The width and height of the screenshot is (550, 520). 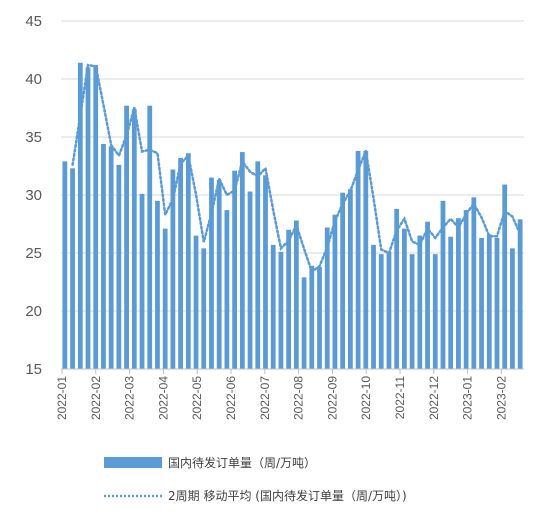 I want to click on x-tick-label: 2022-09, so click(x=332, y=398).